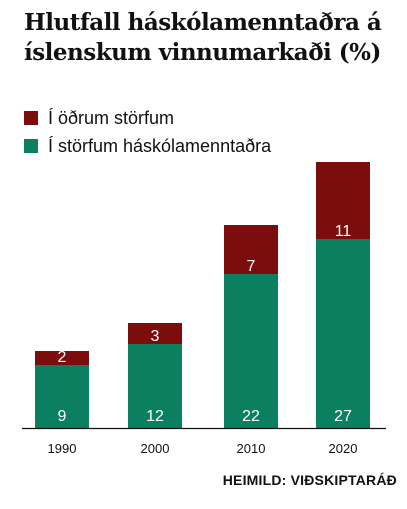  I want to click on chart-title-line-1: Hlutfall háskólamenntaðra á, so click(203, 22).